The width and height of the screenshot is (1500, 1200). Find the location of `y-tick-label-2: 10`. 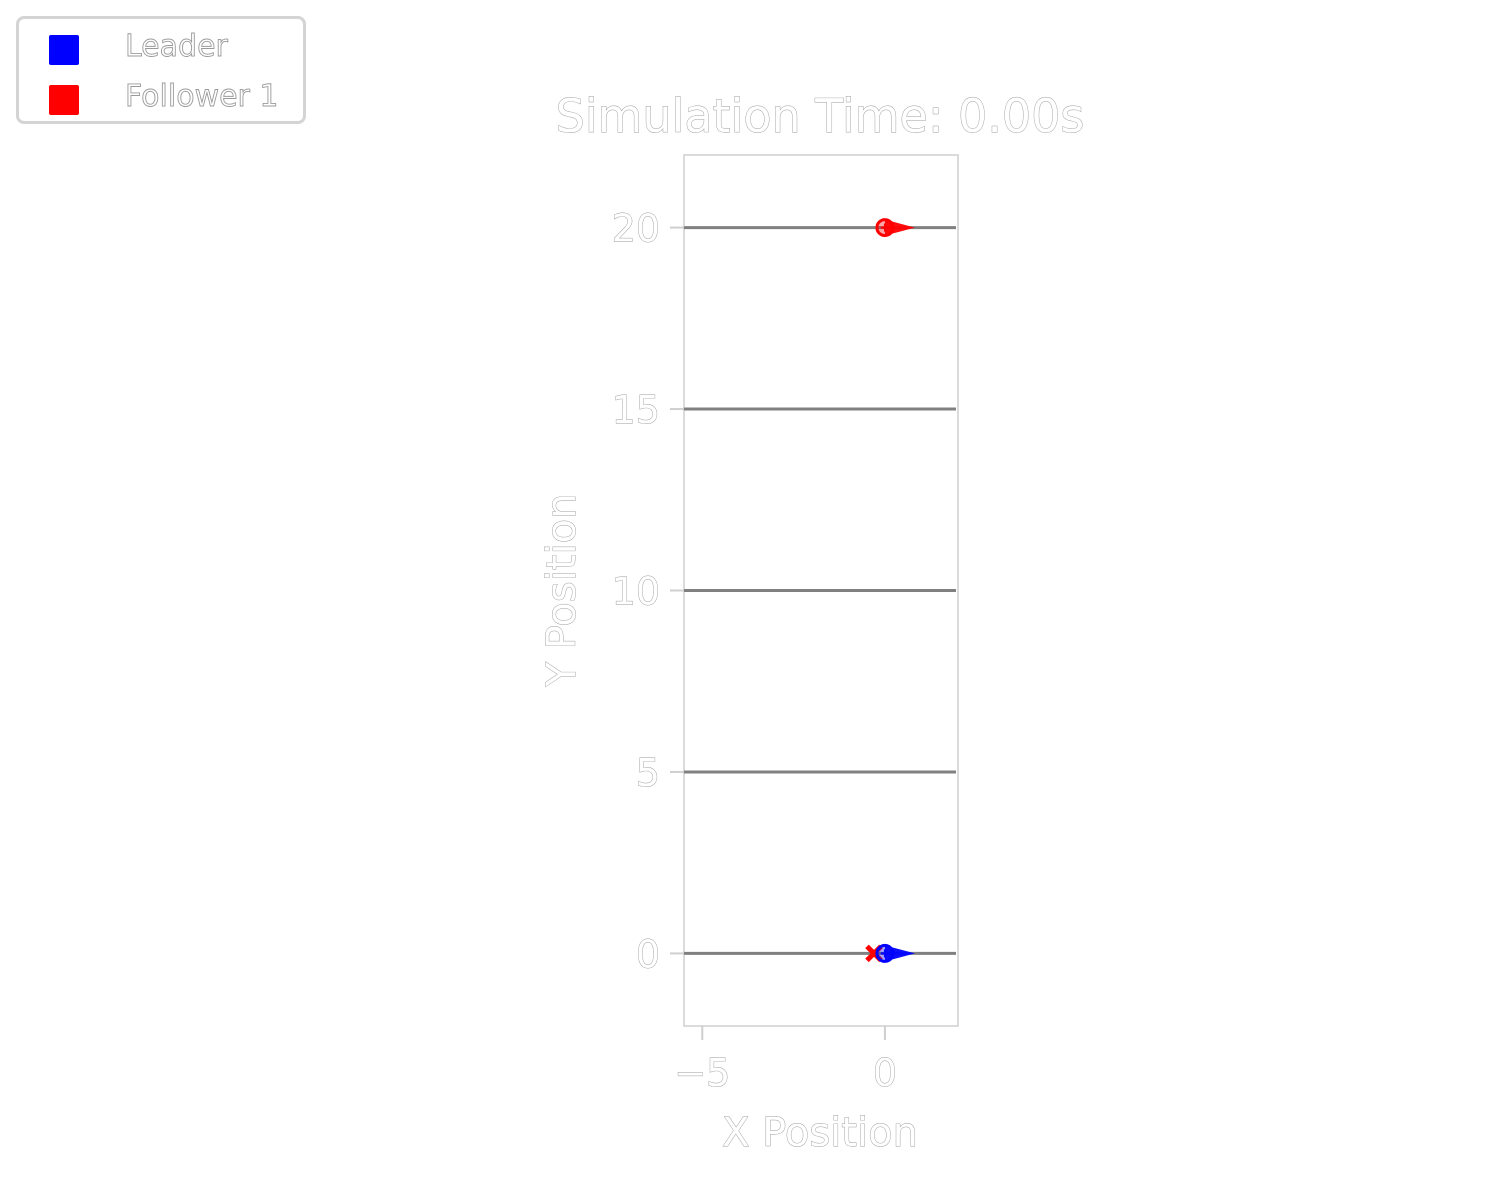

y-tick-label-2: 10 is located at coordinates (636, 592).